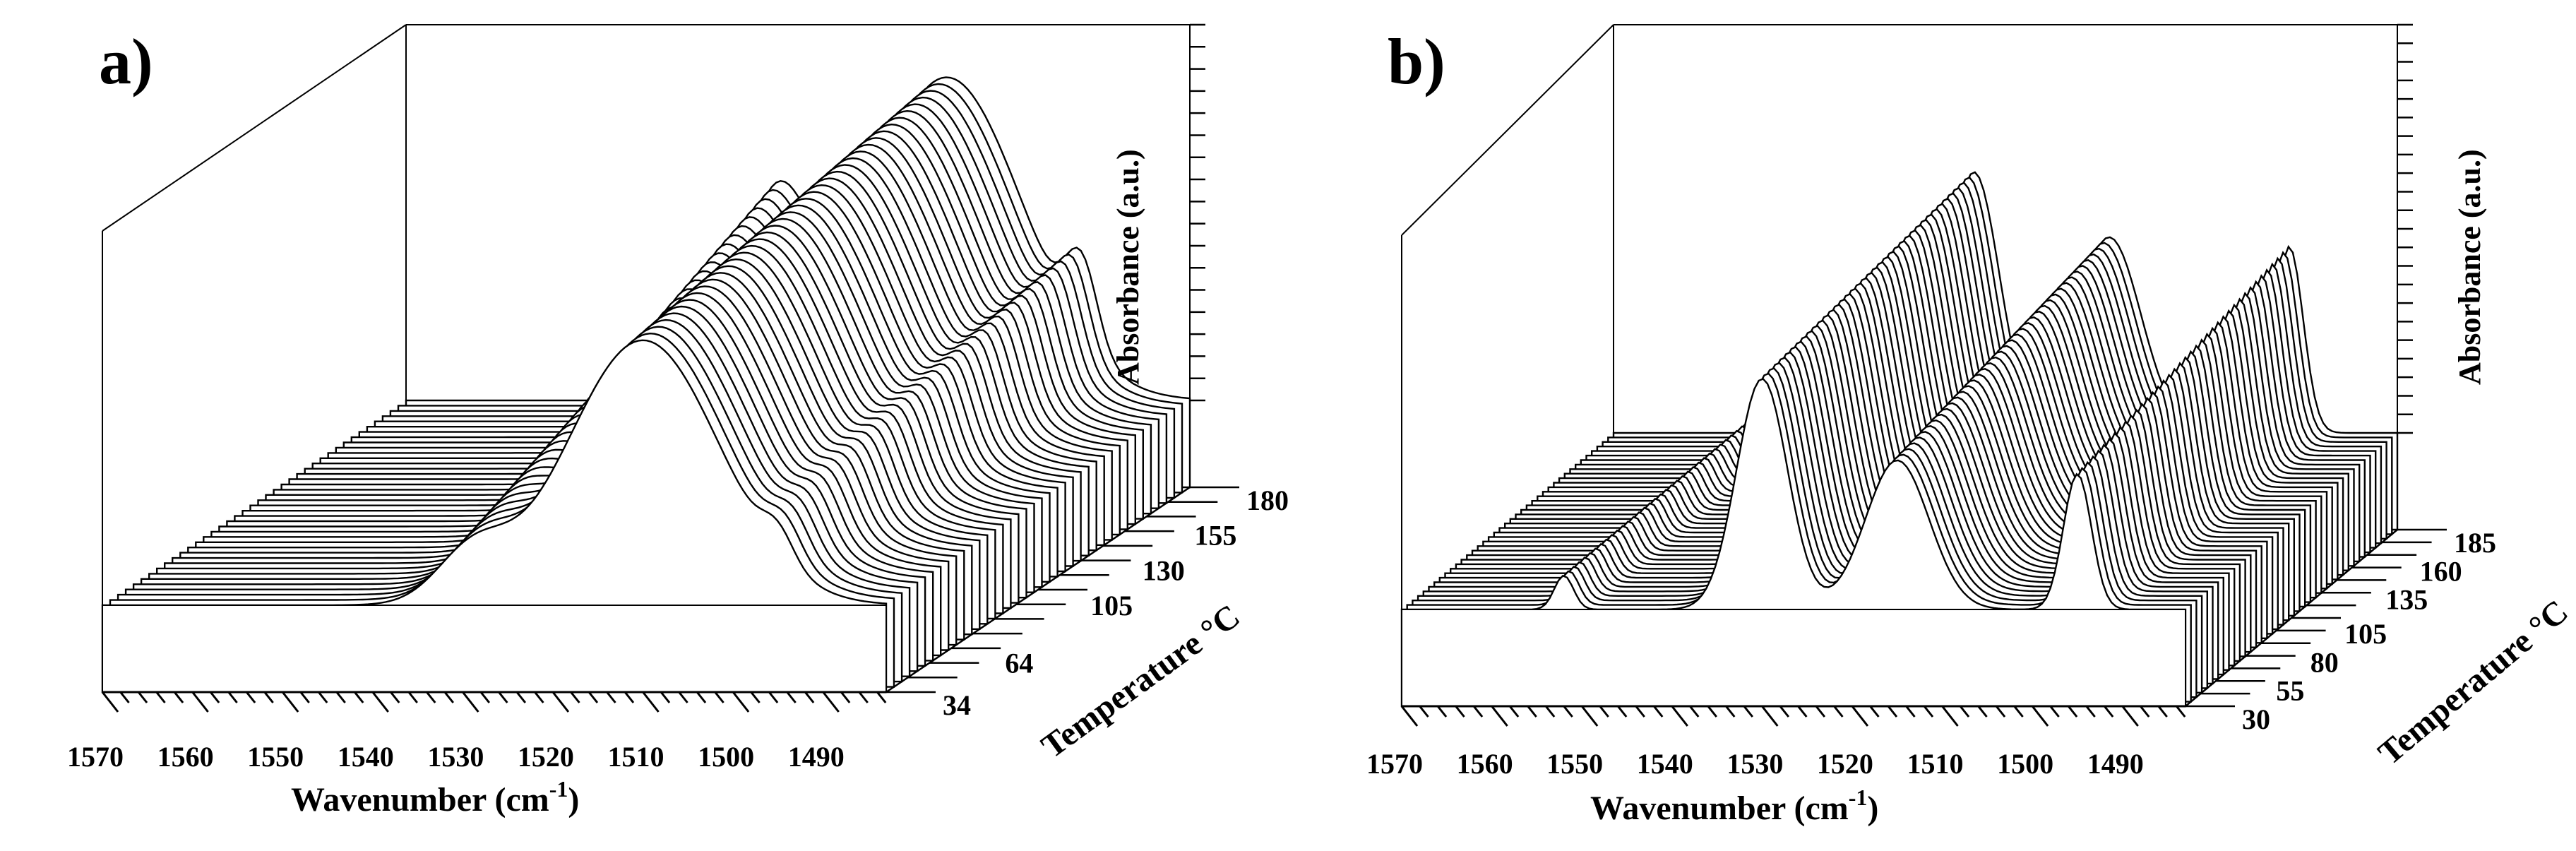  I want to click on temperature-tick-label: 155, so click(1215, 536).